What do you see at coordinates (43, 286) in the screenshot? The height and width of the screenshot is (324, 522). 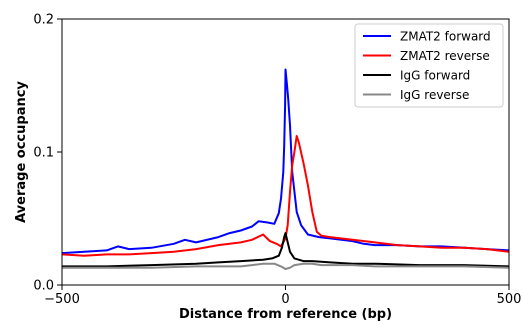 I see `y-tick-label: 0.0` at bounding box center [43, 286].